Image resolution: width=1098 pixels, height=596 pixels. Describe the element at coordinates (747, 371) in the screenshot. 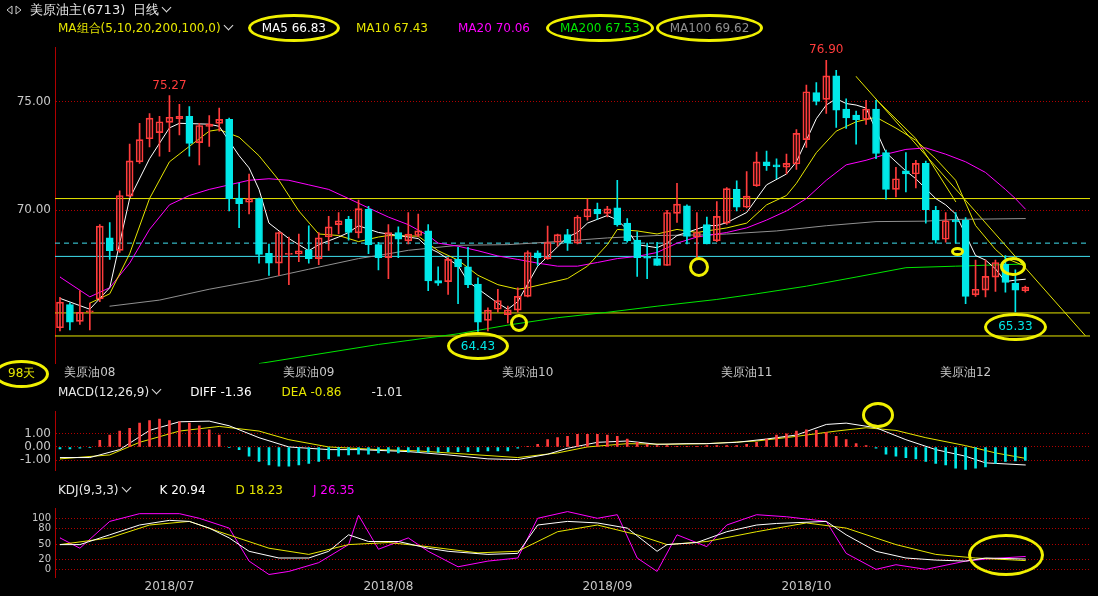

I see `x-tick-label: 美原油11` at that location.